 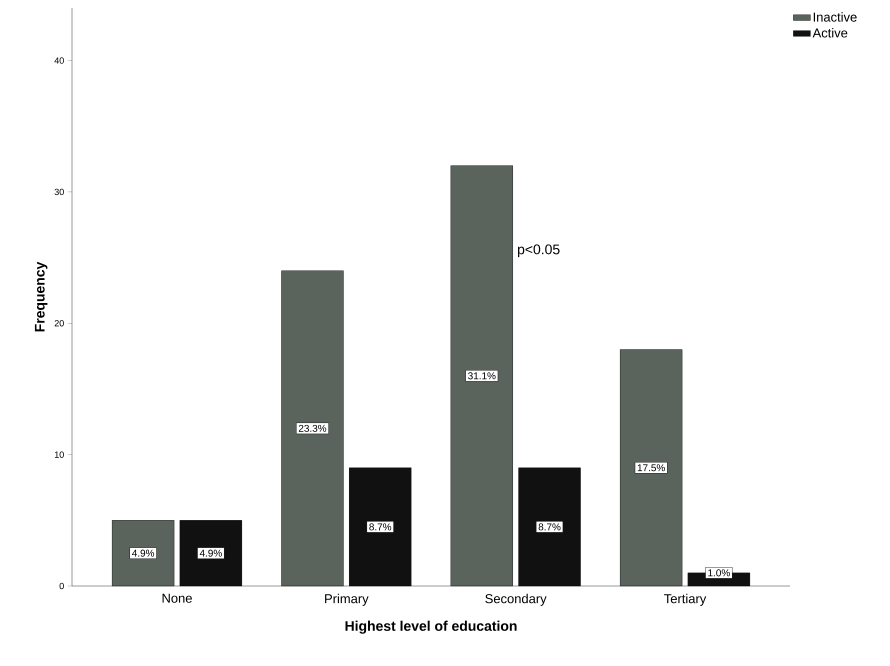 I want to click on legend-label: Active, so click(x=830, y=33).